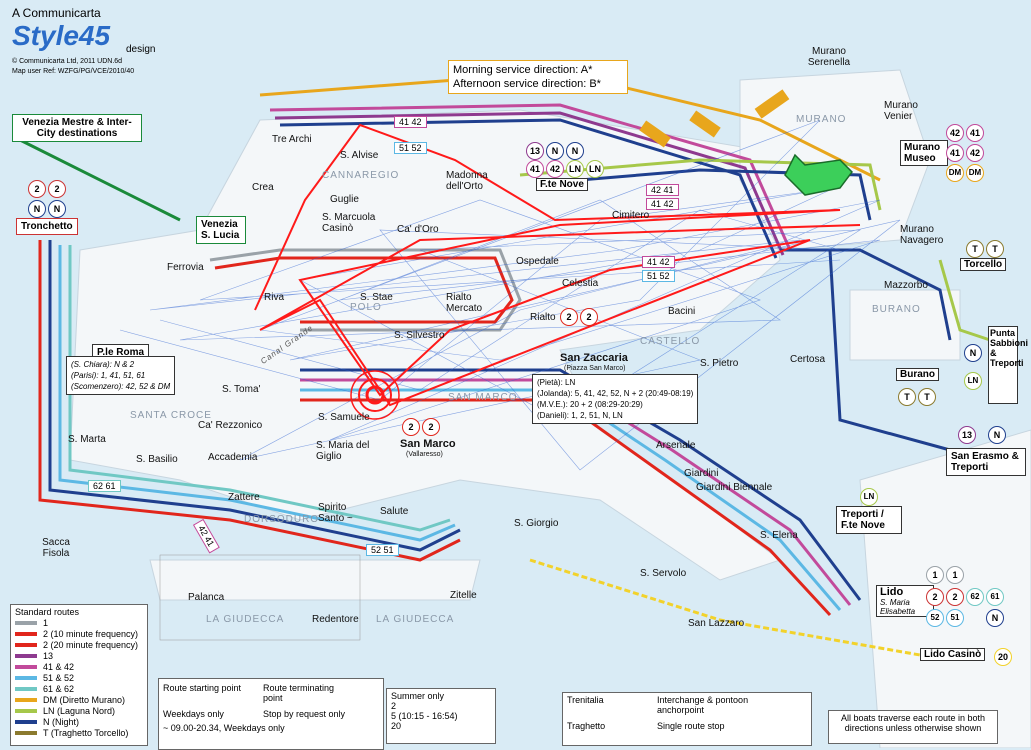  Describe the element at coordinates (562, 184) in the screenshot. I see `stop-fte-nove: F.te Nove` at that location.